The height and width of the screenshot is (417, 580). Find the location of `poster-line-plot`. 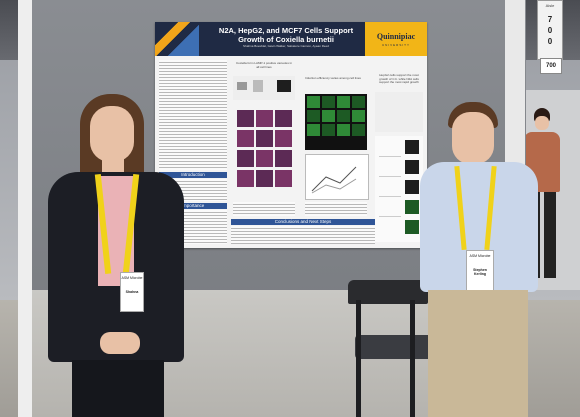

poster-line-plot is located at coordinates (337, 177).